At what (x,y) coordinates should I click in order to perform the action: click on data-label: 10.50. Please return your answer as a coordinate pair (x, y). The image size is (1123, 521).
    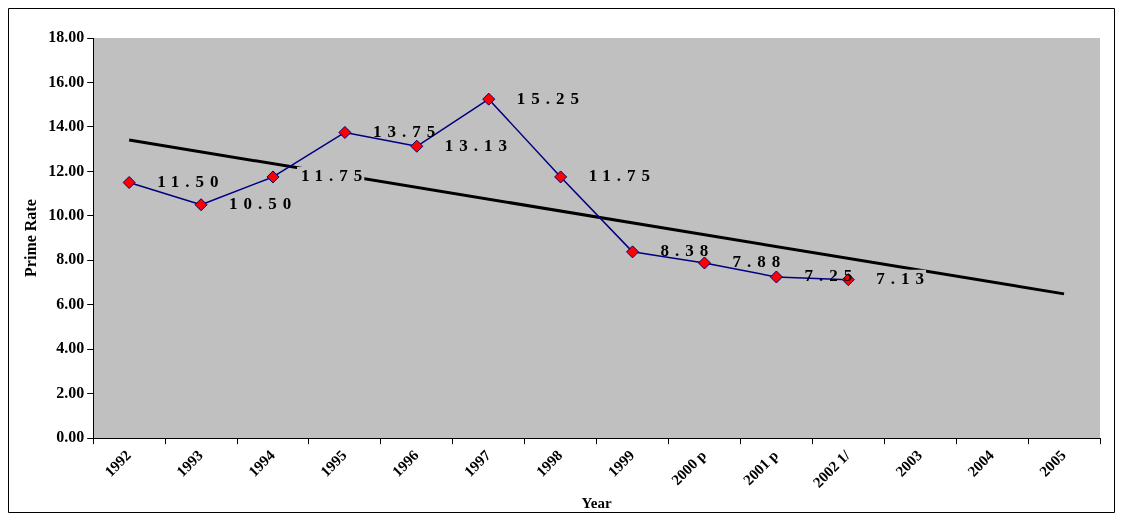
    Looking at the image, I should click on (263, 204).